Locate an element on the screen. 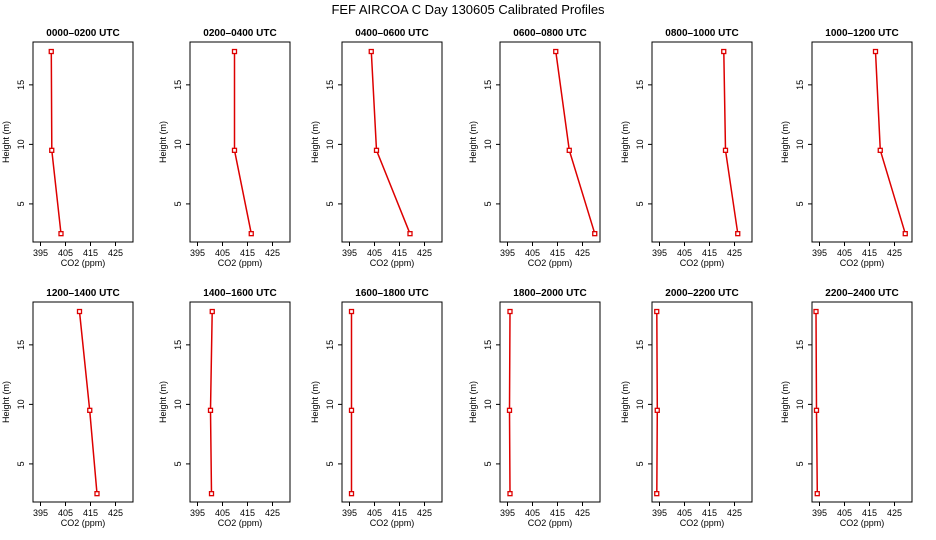  panel-title: 0600–0800 UTC is located at coordinates (549, 33).